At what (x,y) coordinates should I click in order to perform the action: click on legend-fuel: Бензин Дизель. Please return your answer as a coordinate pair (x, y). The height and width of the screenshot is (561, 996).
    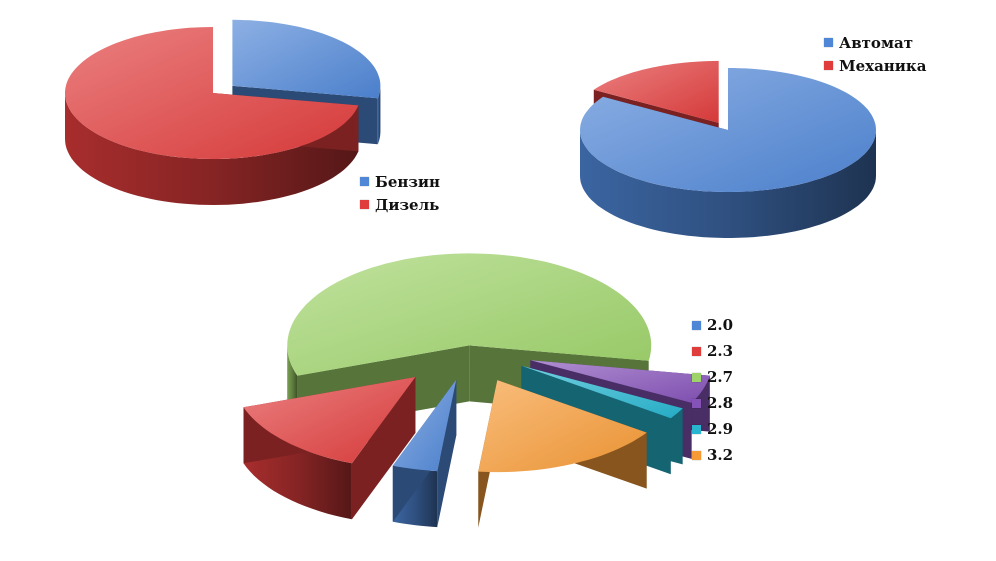
    Looking at the image, I should click on (400, 193).